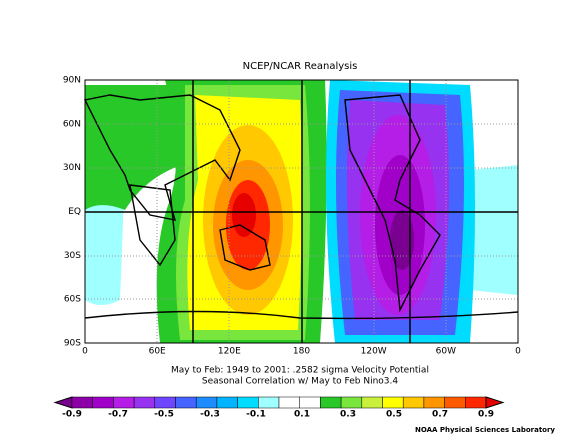 This screenshot has height=441, width=565. Describe the element at coordinates (72, 415) in the screenshot. I see `colorbar-label: -0.9` at that location.